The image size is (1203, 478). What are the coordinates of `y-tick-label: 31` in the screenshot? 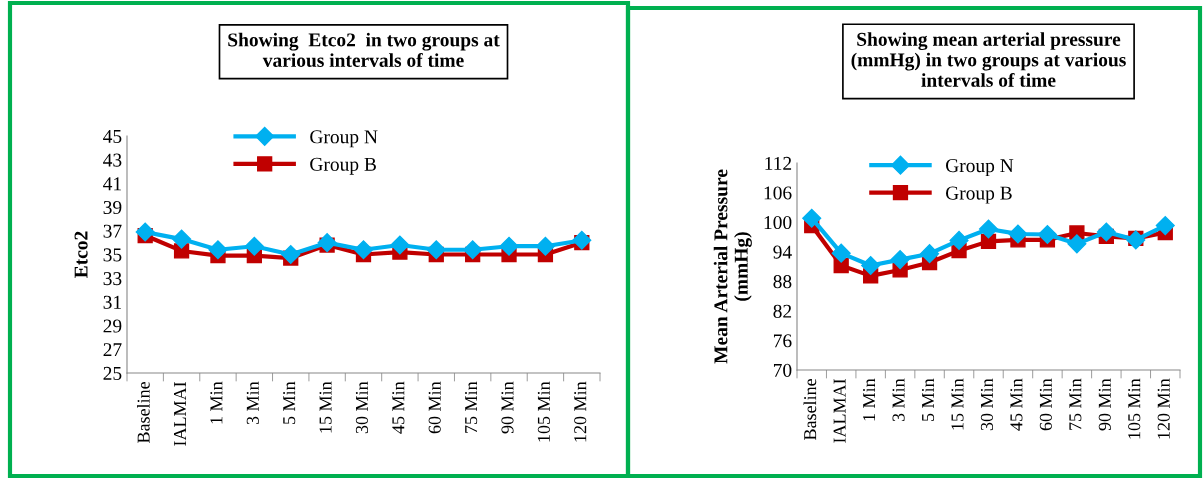 It's located at (112, 302).